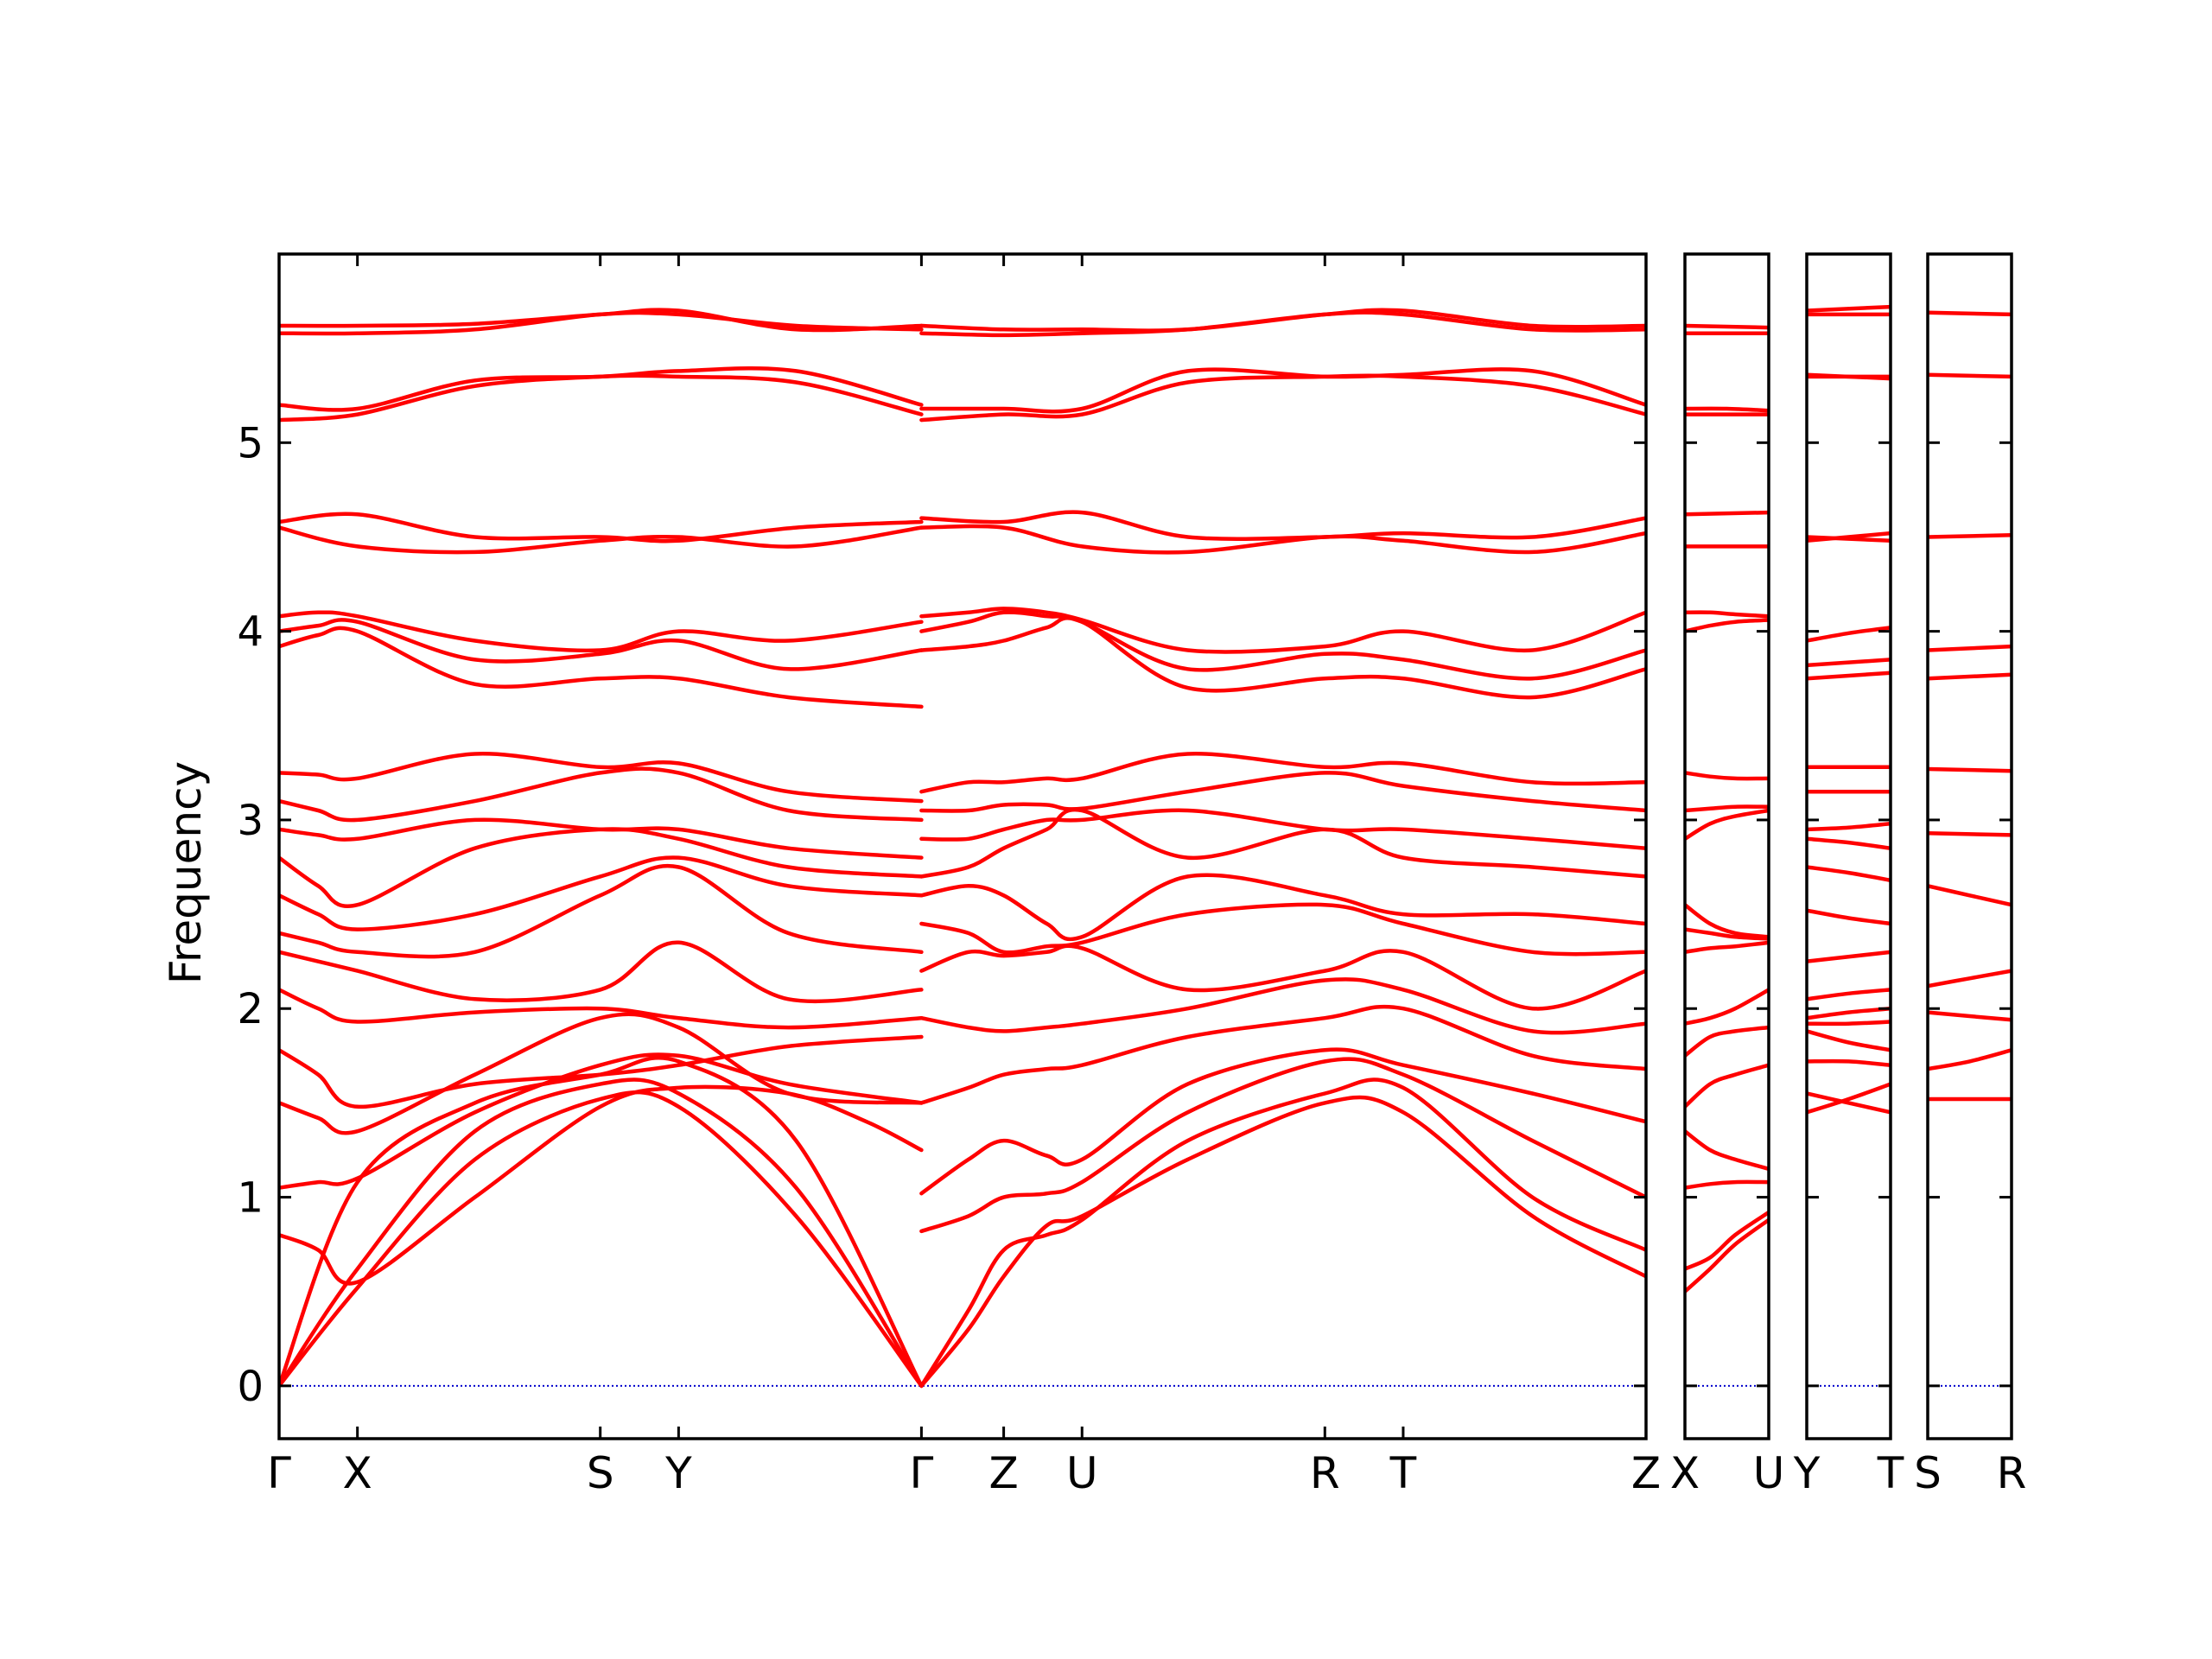 The height and width of the screenshot is (1659, 2212). Describe the element at coordinates (1928, 1473) in the screenshot. I see `x-tick-label: S` at that location.